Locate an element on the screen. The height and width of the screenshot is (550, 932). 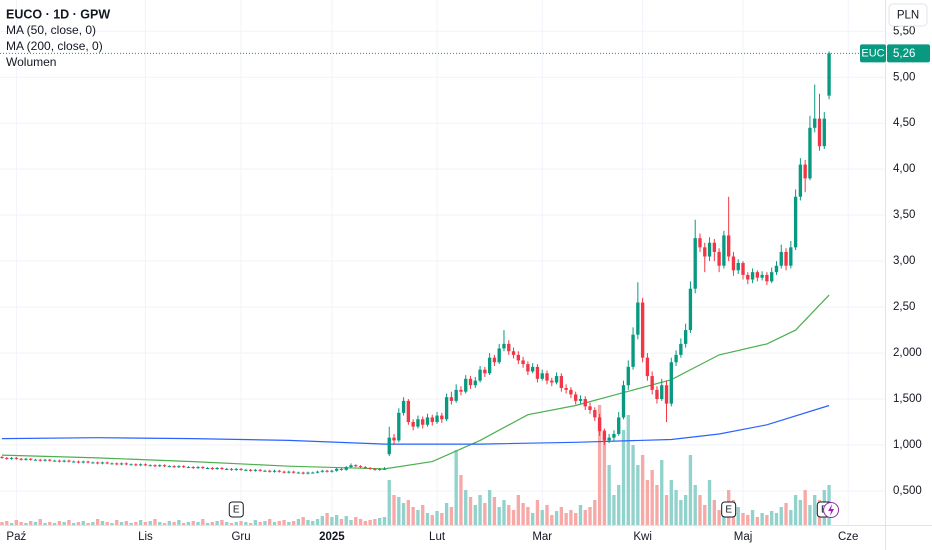
y-tick-label: 2,50 is located at coordinates (904, 307).